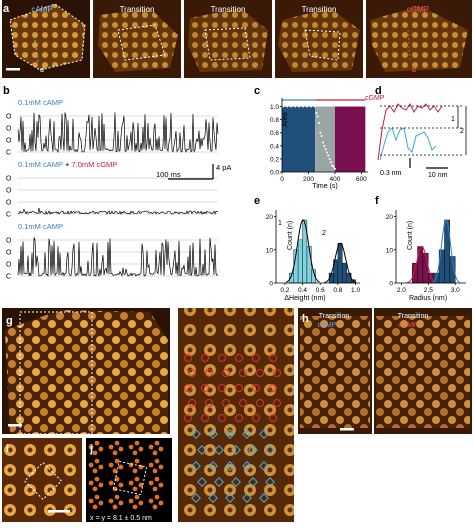 The image size is (474, 529). Describe the element at coordinates (462, 131) in the screenshot. I see `profile-level-2-label: 2` at that location.